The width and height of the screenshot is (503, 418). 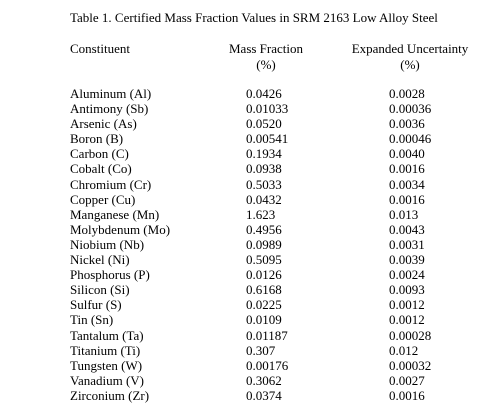 I want to click on table-row: Tin (Sn) 0.0109 0.0012, so click(x=251, y=319).